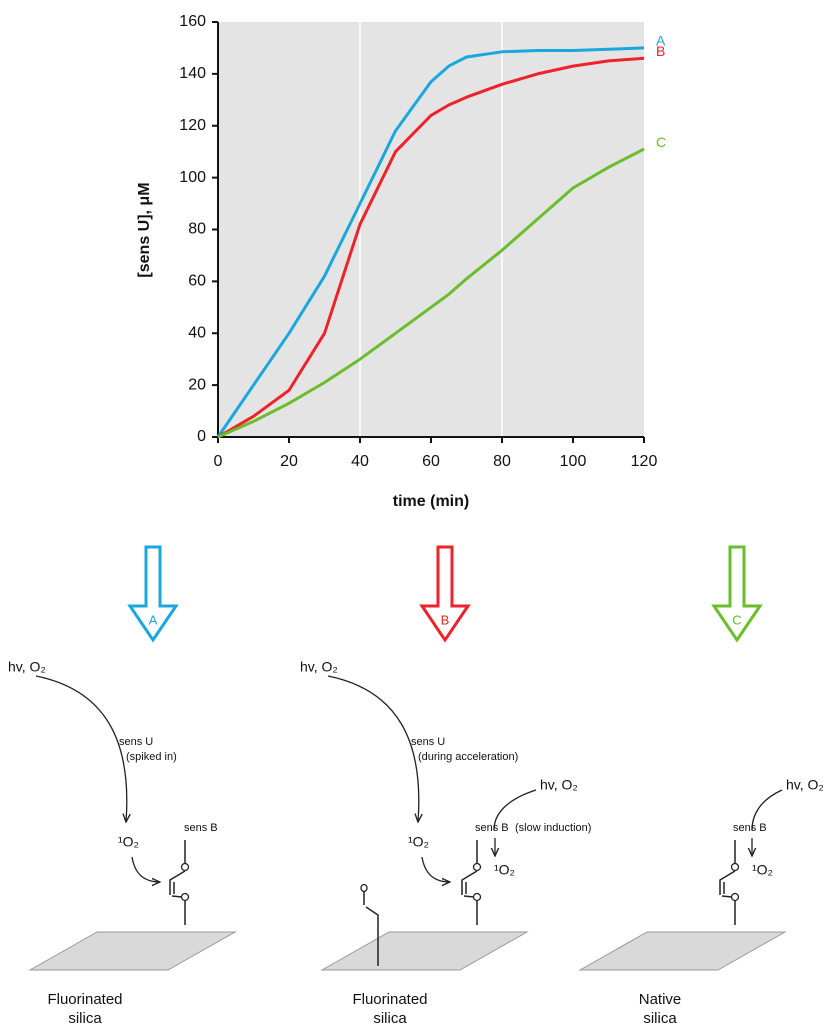  Describe the element at coordinates (661, 142) in the screenshot. I see `series-label: C` at that location.